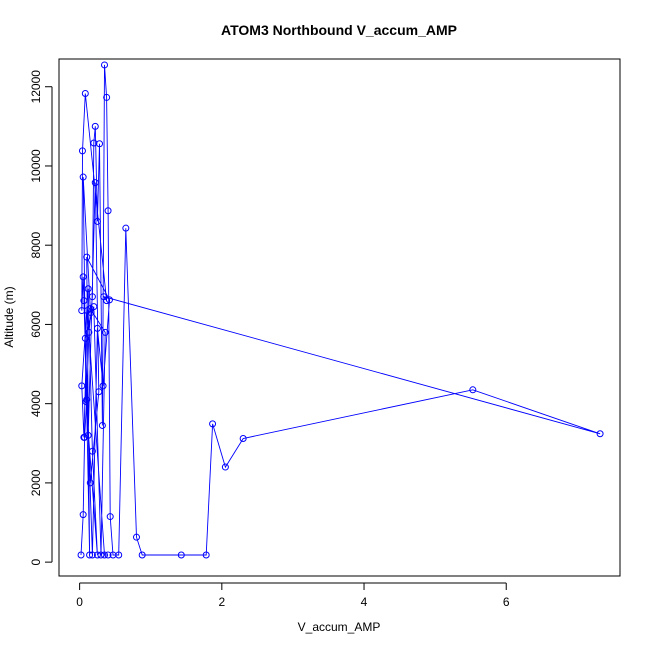 This screenshot has width=650, height=650. I want to click on x-tick-label: 4, so click(364, 602).